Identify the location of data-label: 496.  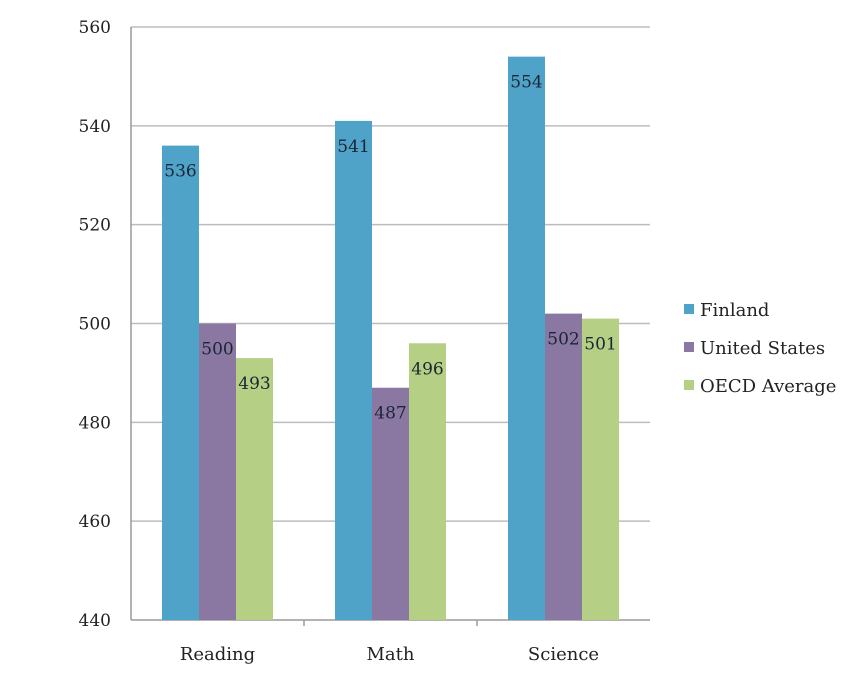
(427, 369).